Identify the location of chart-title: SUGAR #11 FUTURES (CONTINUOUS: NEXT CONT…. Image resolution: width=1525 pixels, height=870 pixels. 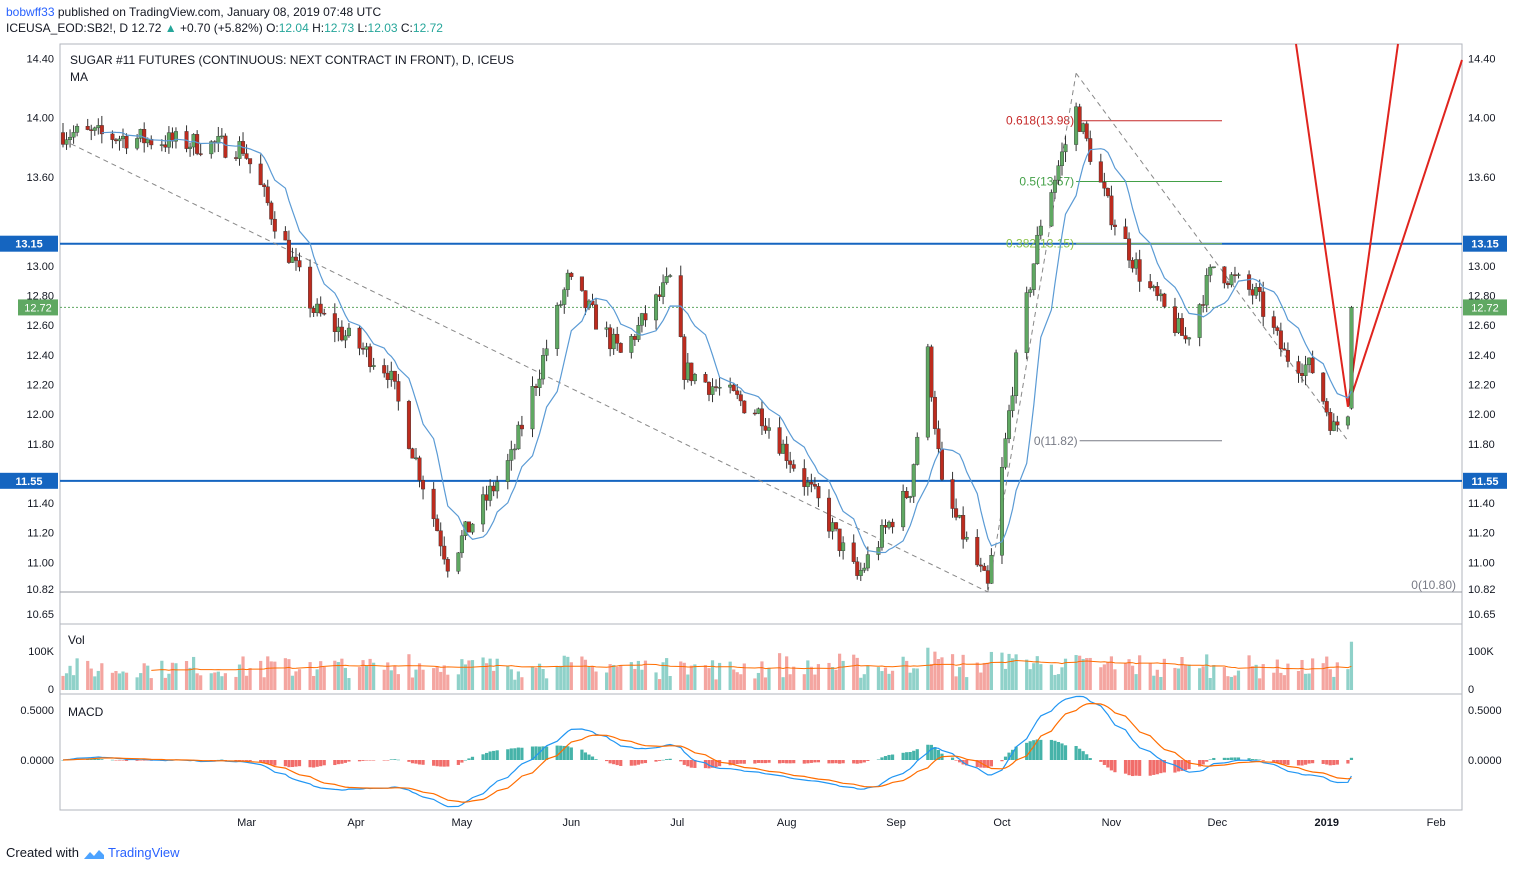
(292, 60).